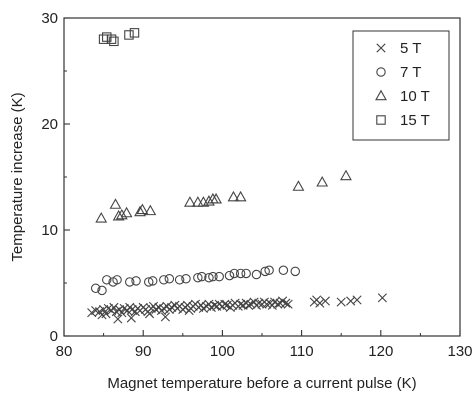  I want to click on y-axis-label: Temperature increase (K), so click(17, 176).